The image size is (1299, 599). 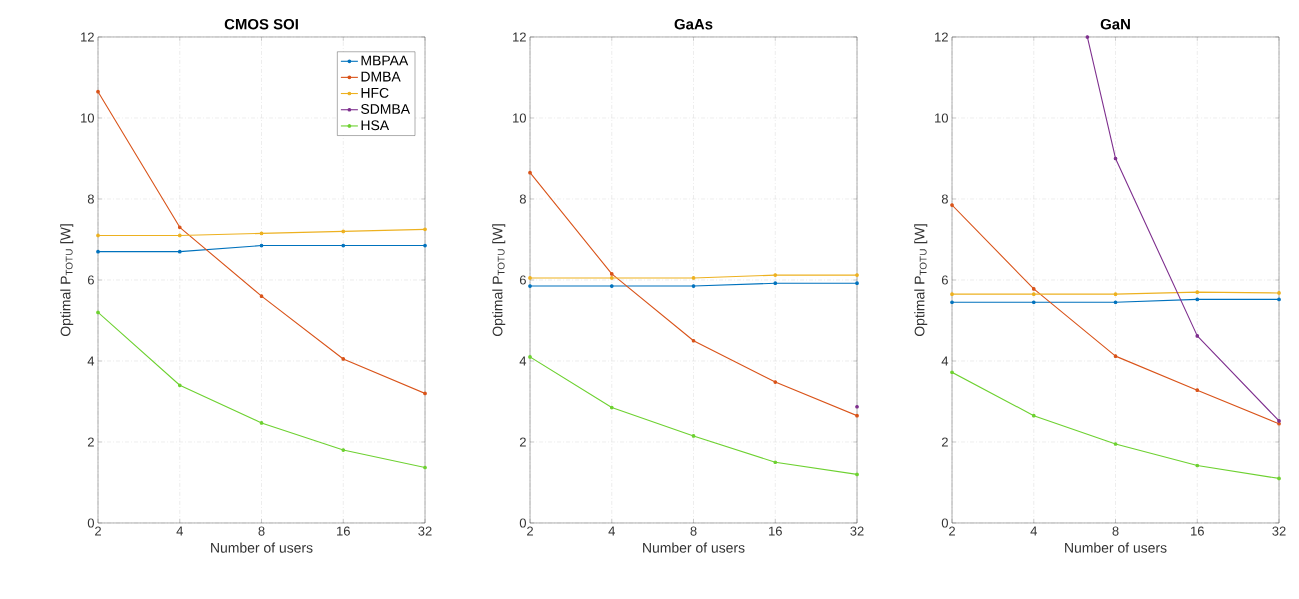 I want to click on legend-label: MBPAA, so click(x=385, y=60).